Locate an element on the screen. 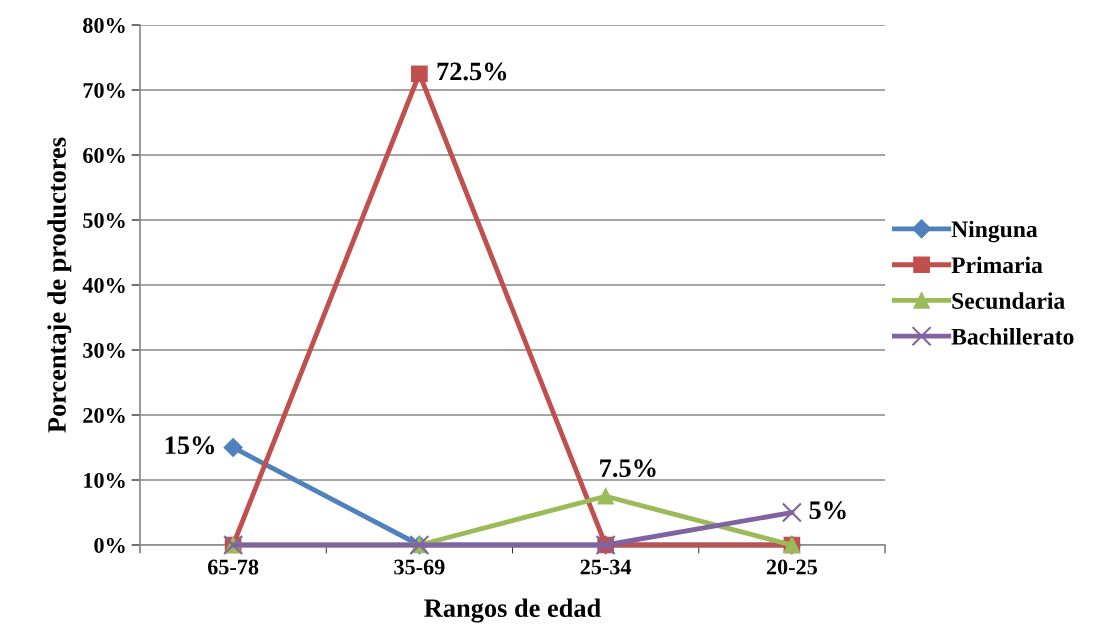 The width and height of the screenshot is (1102, 634). x-tick-label: 25-34 is located at coordinates (606, 567).